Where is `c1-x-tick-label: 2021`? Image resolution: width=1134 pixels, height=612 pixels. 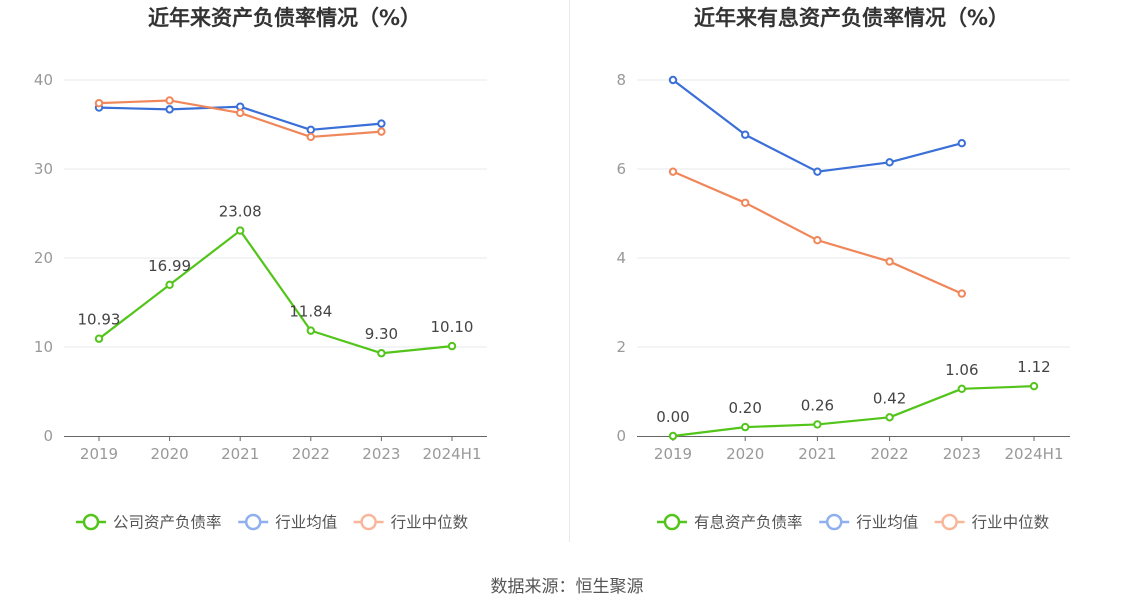
c1-x-tick-label: 2021 is located at coordinates (817, 454).